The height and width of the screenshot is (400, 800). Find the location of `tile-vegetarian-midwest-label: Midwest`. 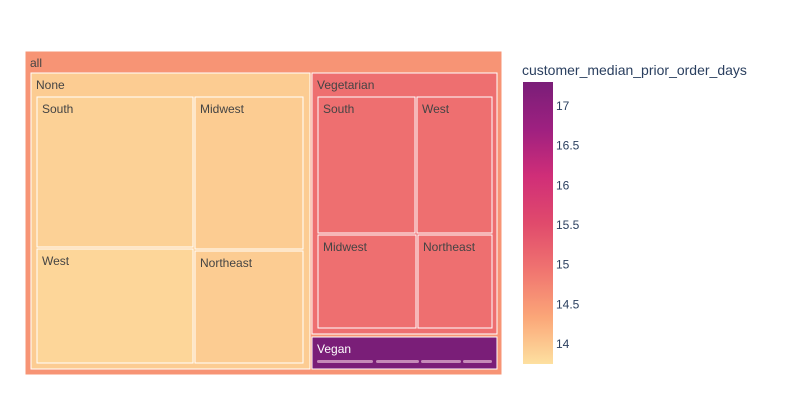

tile-vegetarian-midwest-label: Midwest is located at coordinates (345, 247).